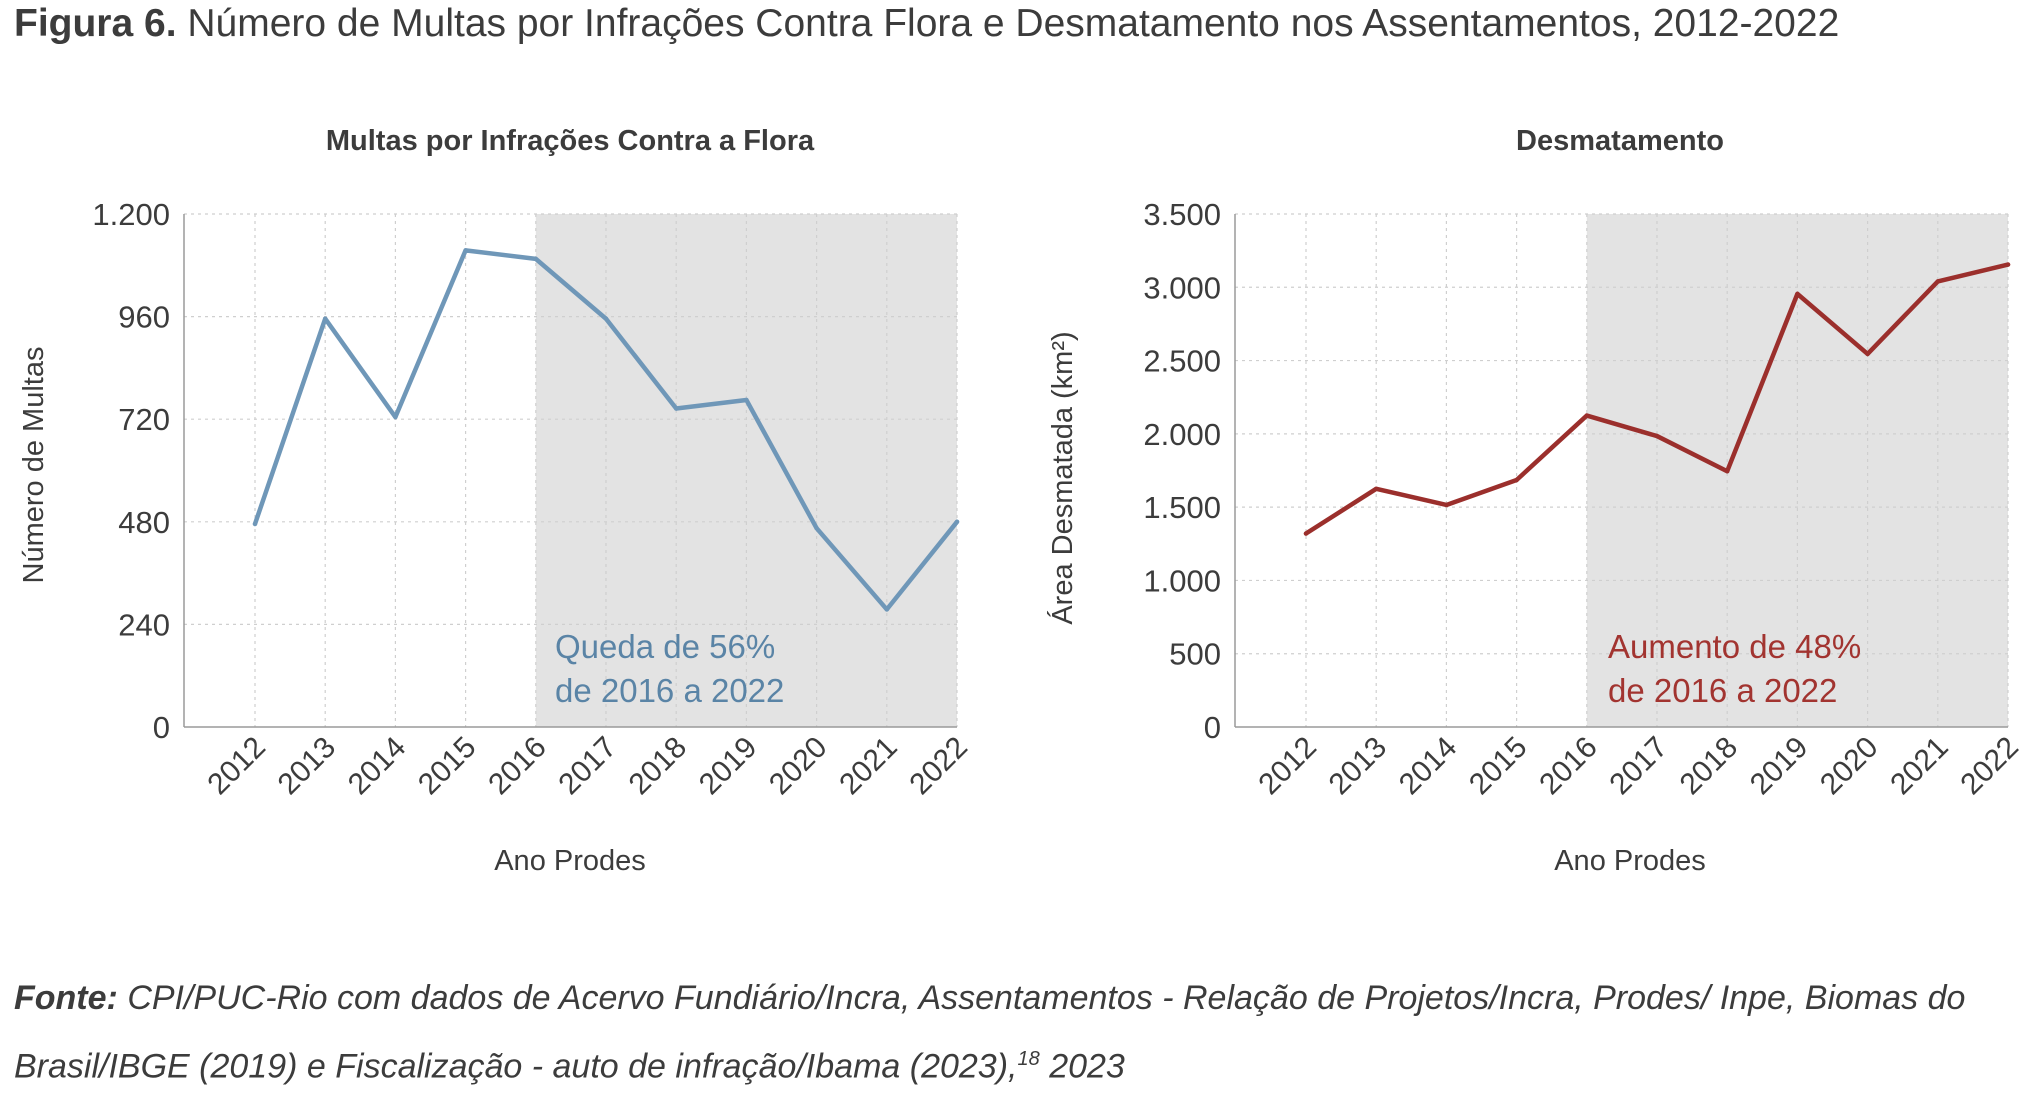 Image resolution: width=2035 pixels, height=1097 pixels. I want to click on chart-deforestation-y-tick-label: 1.500, so click(1182, 507).